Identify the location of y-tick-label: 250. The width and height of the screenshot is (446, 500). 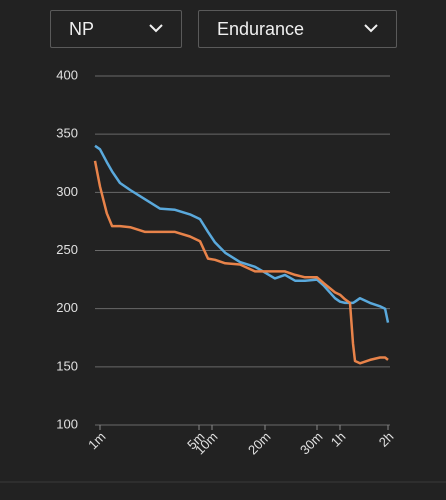
(67, 249).